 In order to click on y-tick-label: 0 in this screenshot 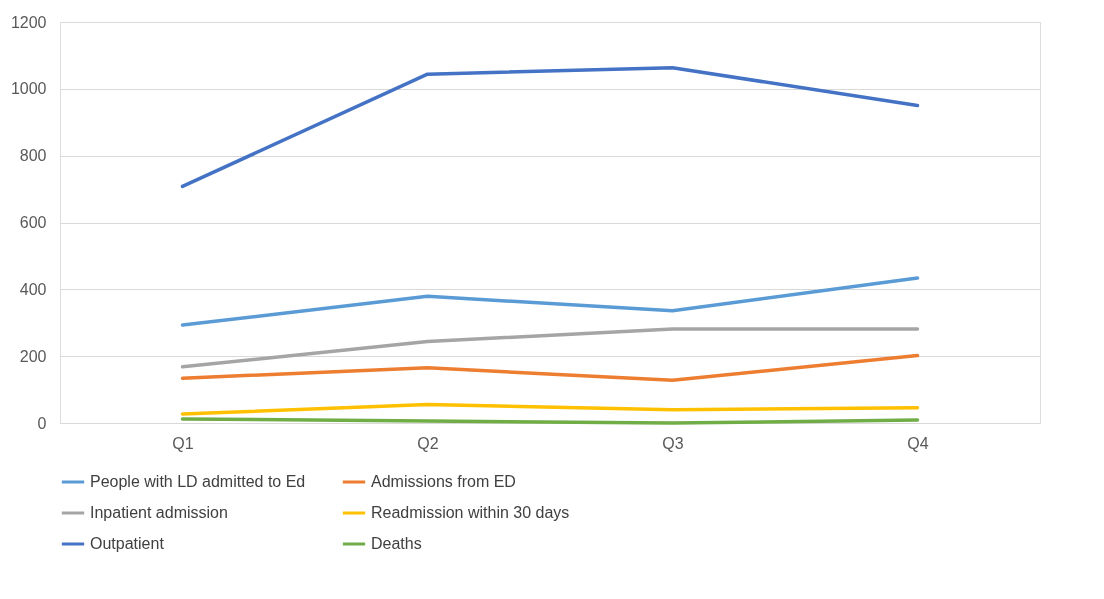, I will do `click(42, 423)`.